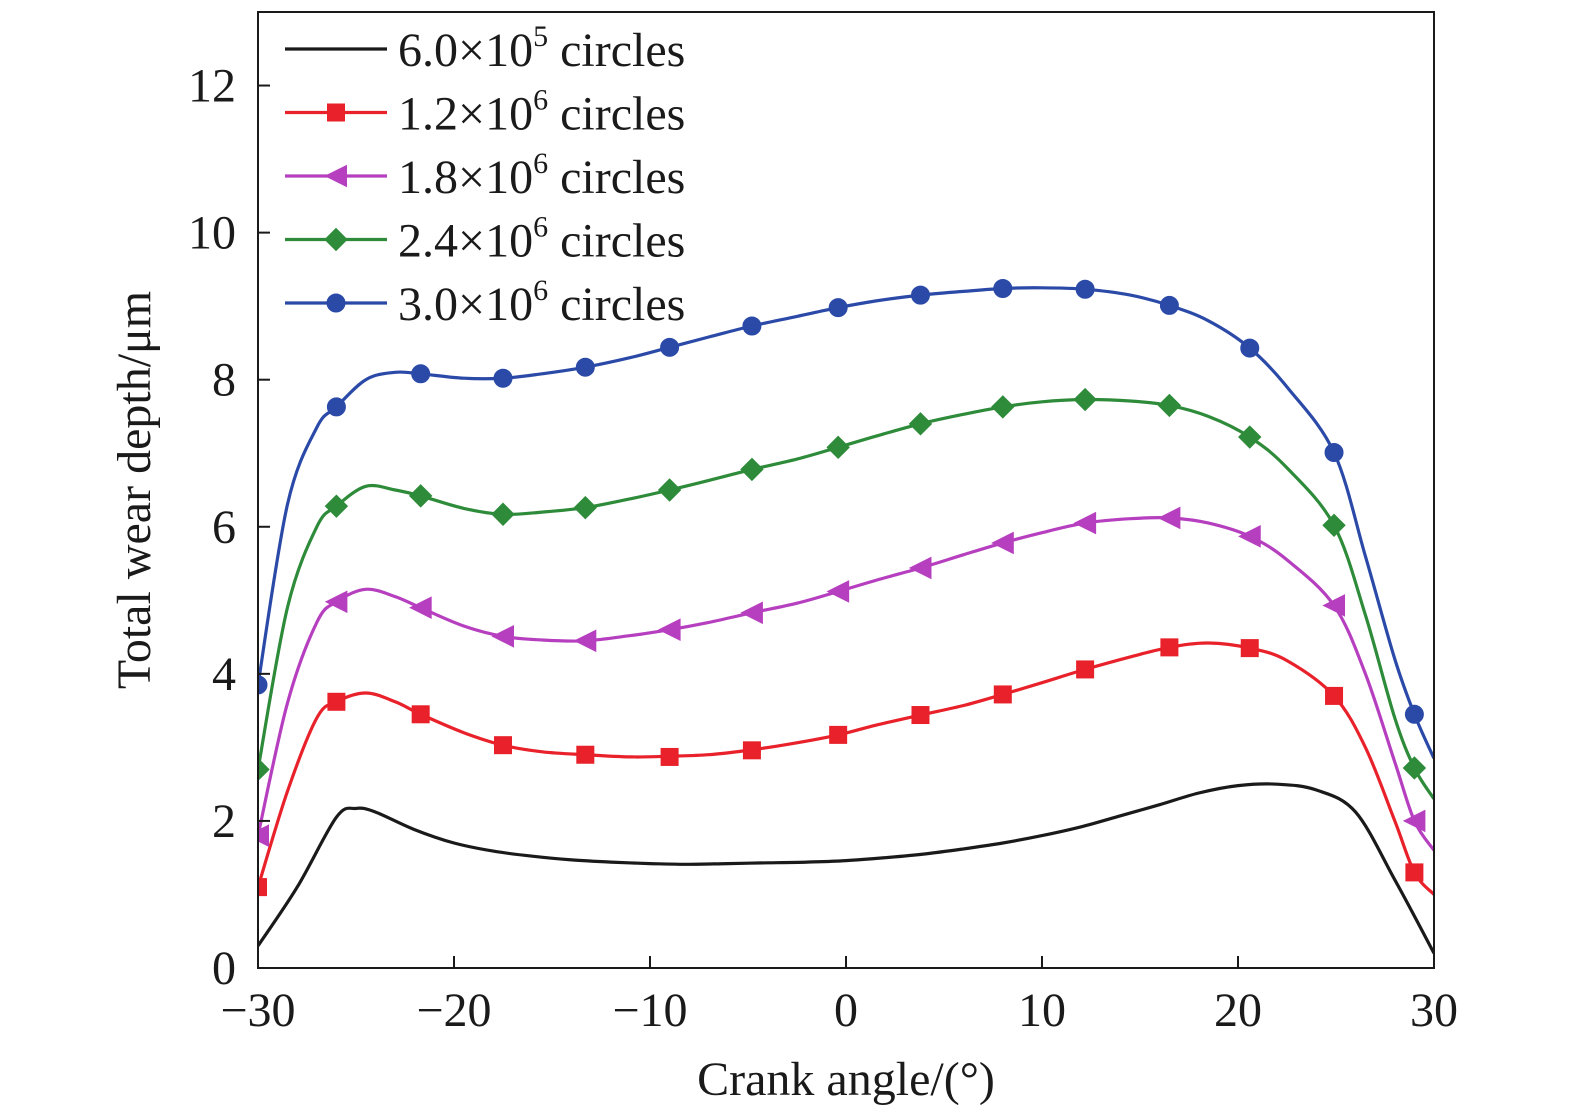  I want to click on x-tick-label: 20, so click(1238, 1010).